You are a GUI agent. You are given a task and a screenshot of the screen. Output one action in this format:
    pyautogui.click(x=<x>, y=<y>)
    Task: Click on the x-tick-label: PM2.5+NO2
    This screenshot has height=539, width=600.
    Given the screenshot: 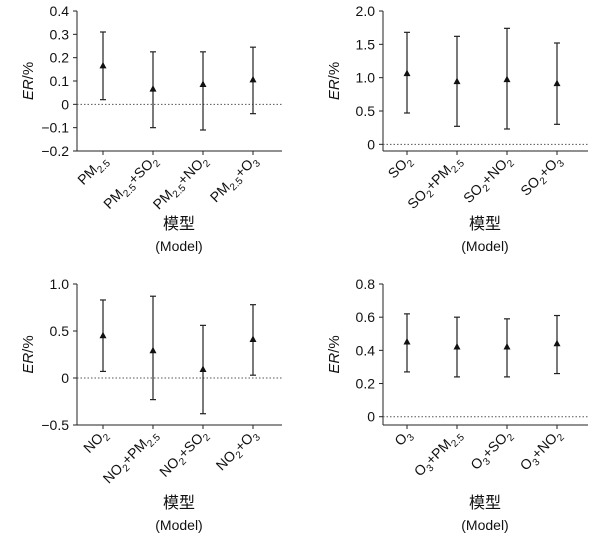 What is the action you would take?
    pyautogui.click(x=182, y=183)
    